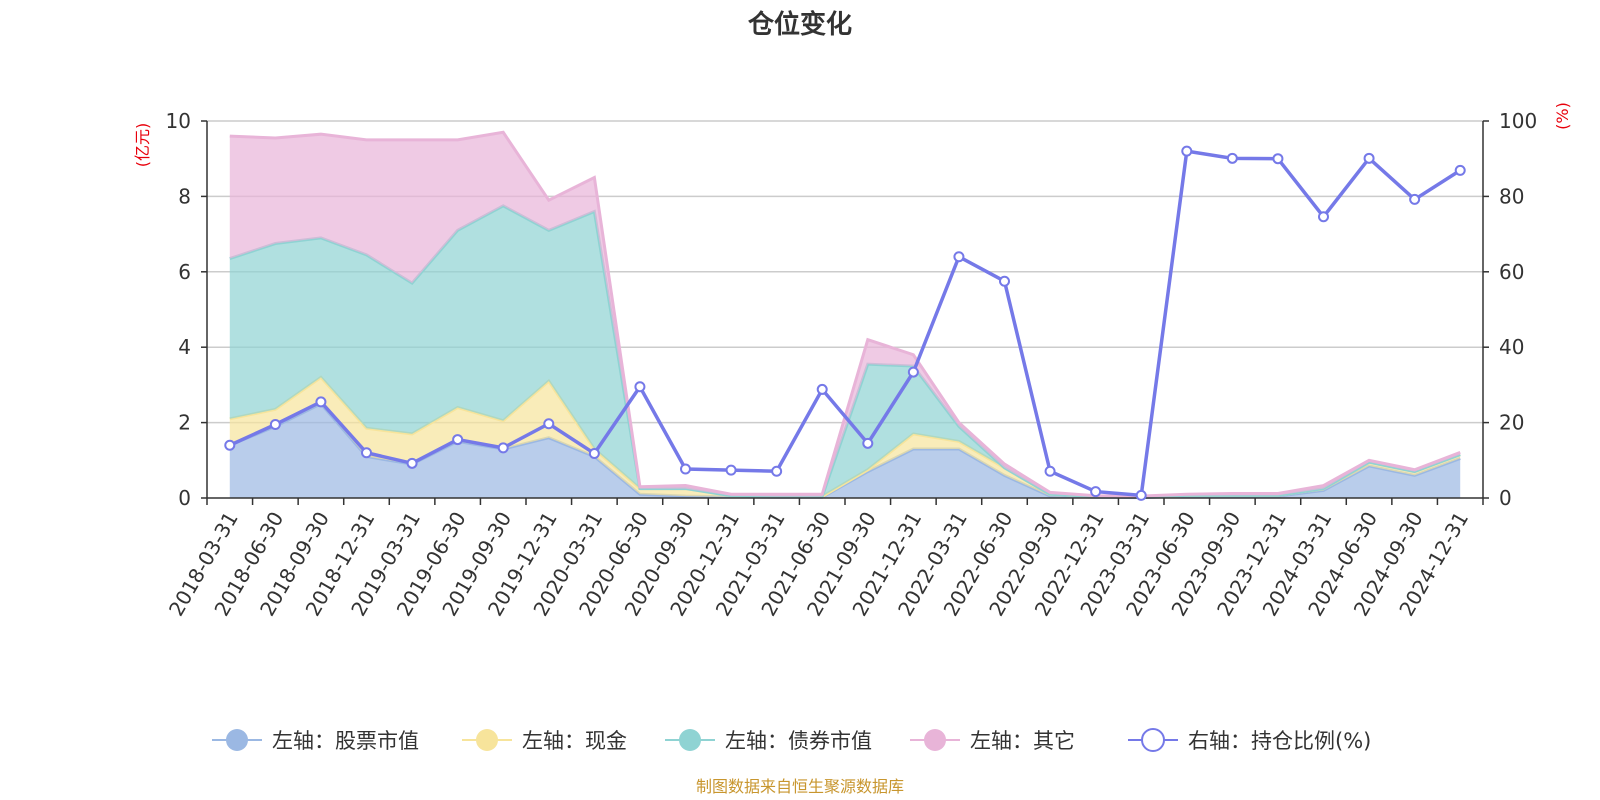 This screenshot has width=1600, height=800. I want to click on legend: 左轴：股票市值 左轴：现金 左轴：债券市值 左轴：其它 右轴：持仓比例(%), so click(791, 740).